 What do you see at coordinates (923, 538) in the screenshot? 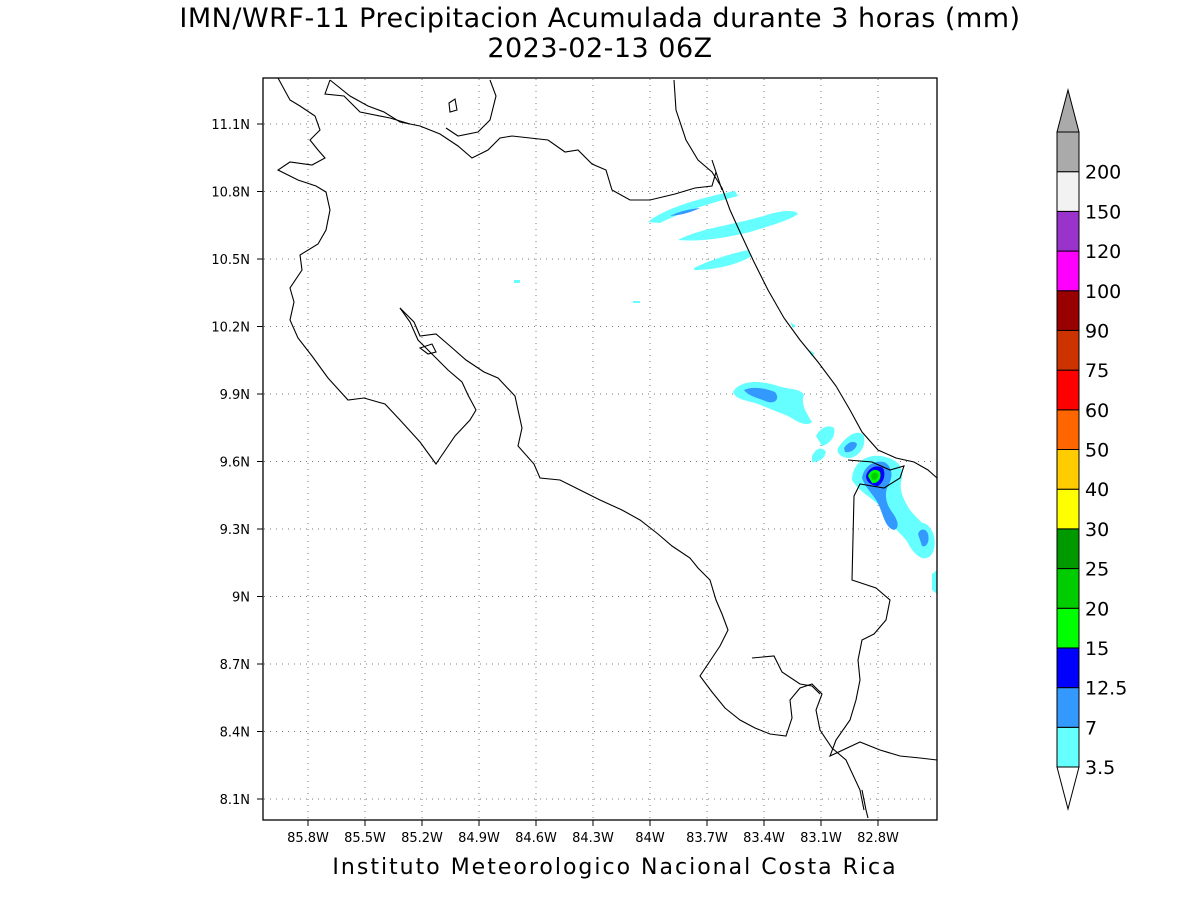
I see `precip-cell-e-core` at bounding box center [923, 538].